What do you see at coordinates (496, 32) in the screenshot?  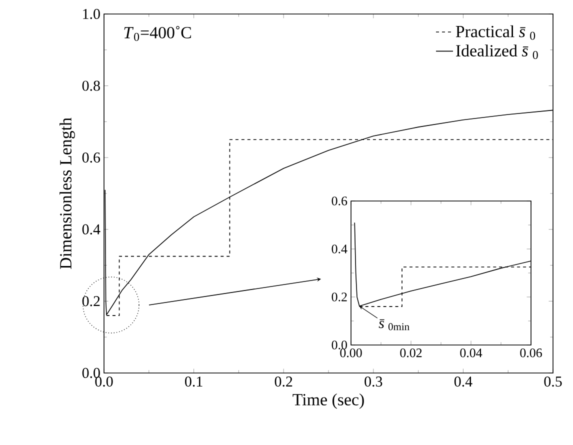 I see `legend-label: Practical s̄$_{0}$` at bounding box center [496, 32].